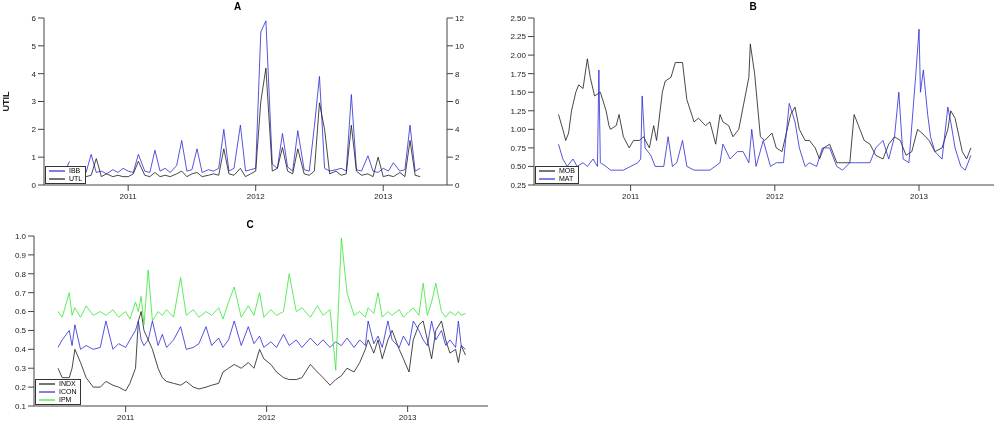 The image size is (1006, 426). Describe the element at coordinates (457, 158) in the screenshot. I see `y2-tick-label: 2` at that location.